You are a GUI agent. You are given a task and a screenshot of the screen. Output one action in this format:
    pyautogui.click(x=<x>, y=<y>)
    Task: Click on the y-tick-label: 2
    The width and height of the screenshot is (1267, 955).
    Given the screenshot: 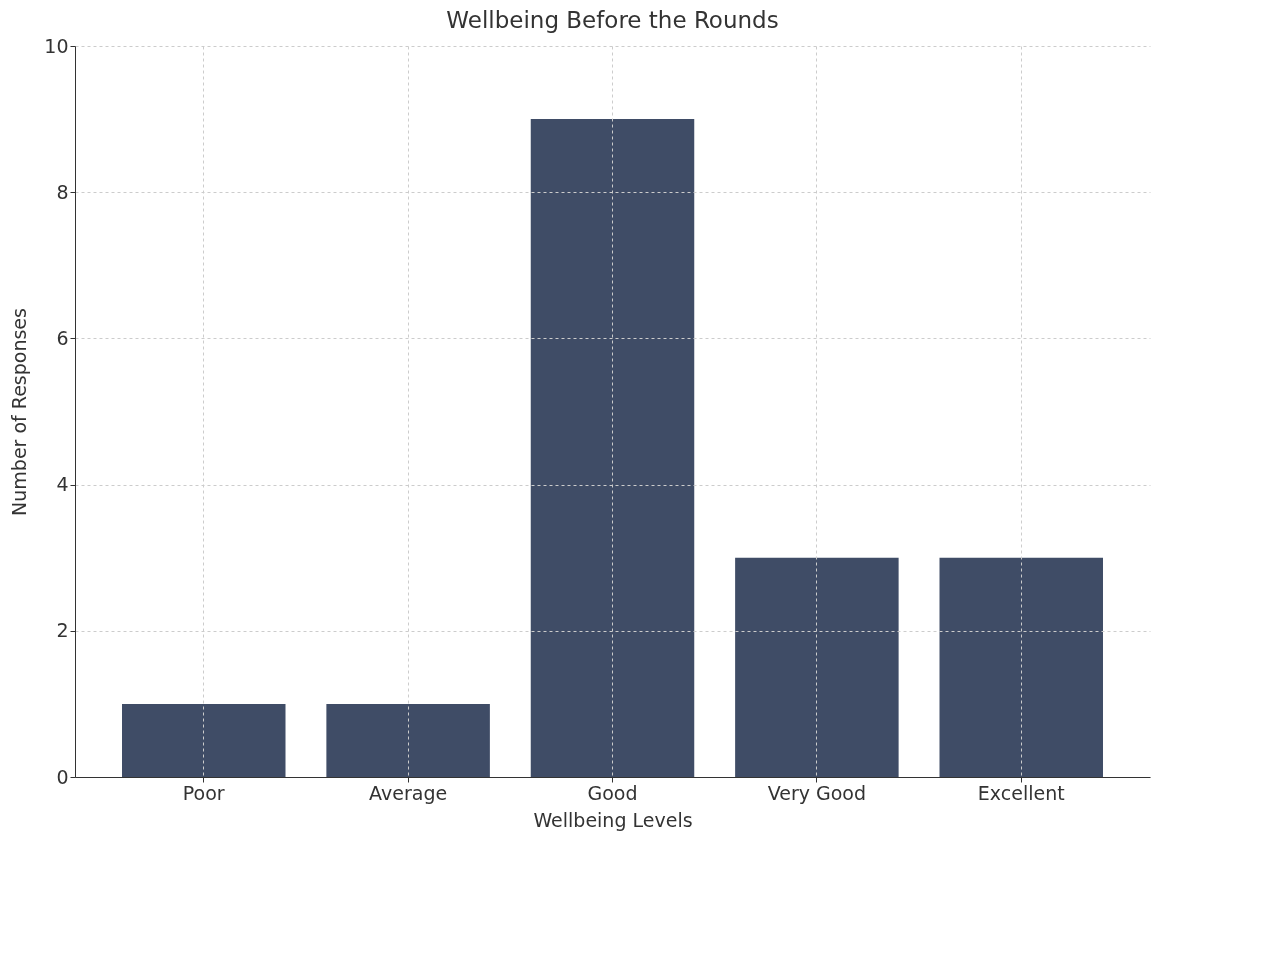 What is the action you would take?
    pyautogui.click(x=62, y=630)
    